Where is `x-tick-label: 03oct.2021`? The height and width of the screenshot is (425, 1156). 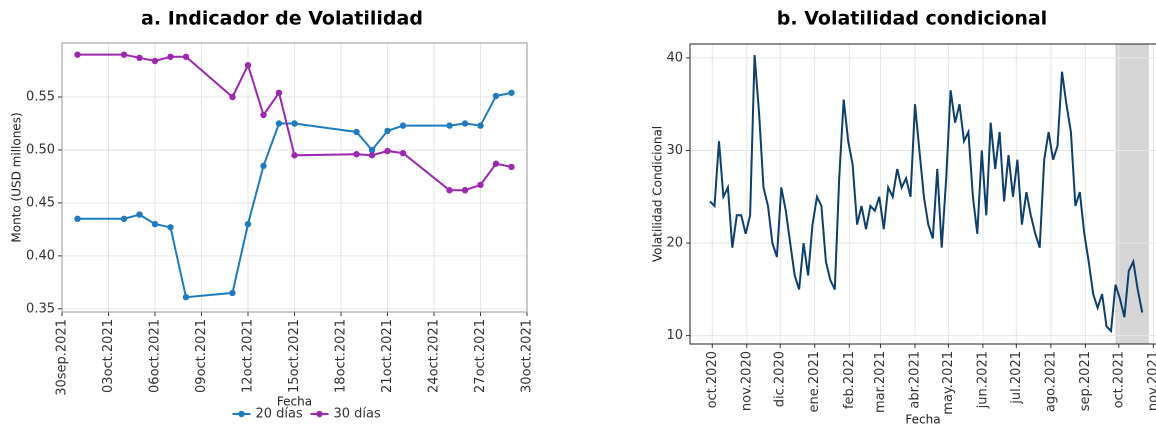
x-tick-label: 03oct.2021 is located at coordinates (108, 356).